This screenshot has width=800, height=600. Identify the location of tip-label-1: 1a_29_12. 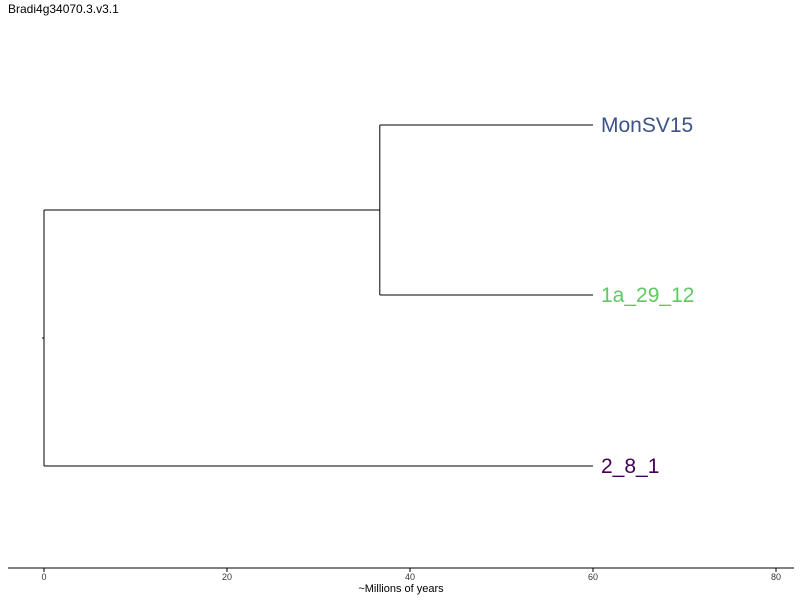
(647, 295).